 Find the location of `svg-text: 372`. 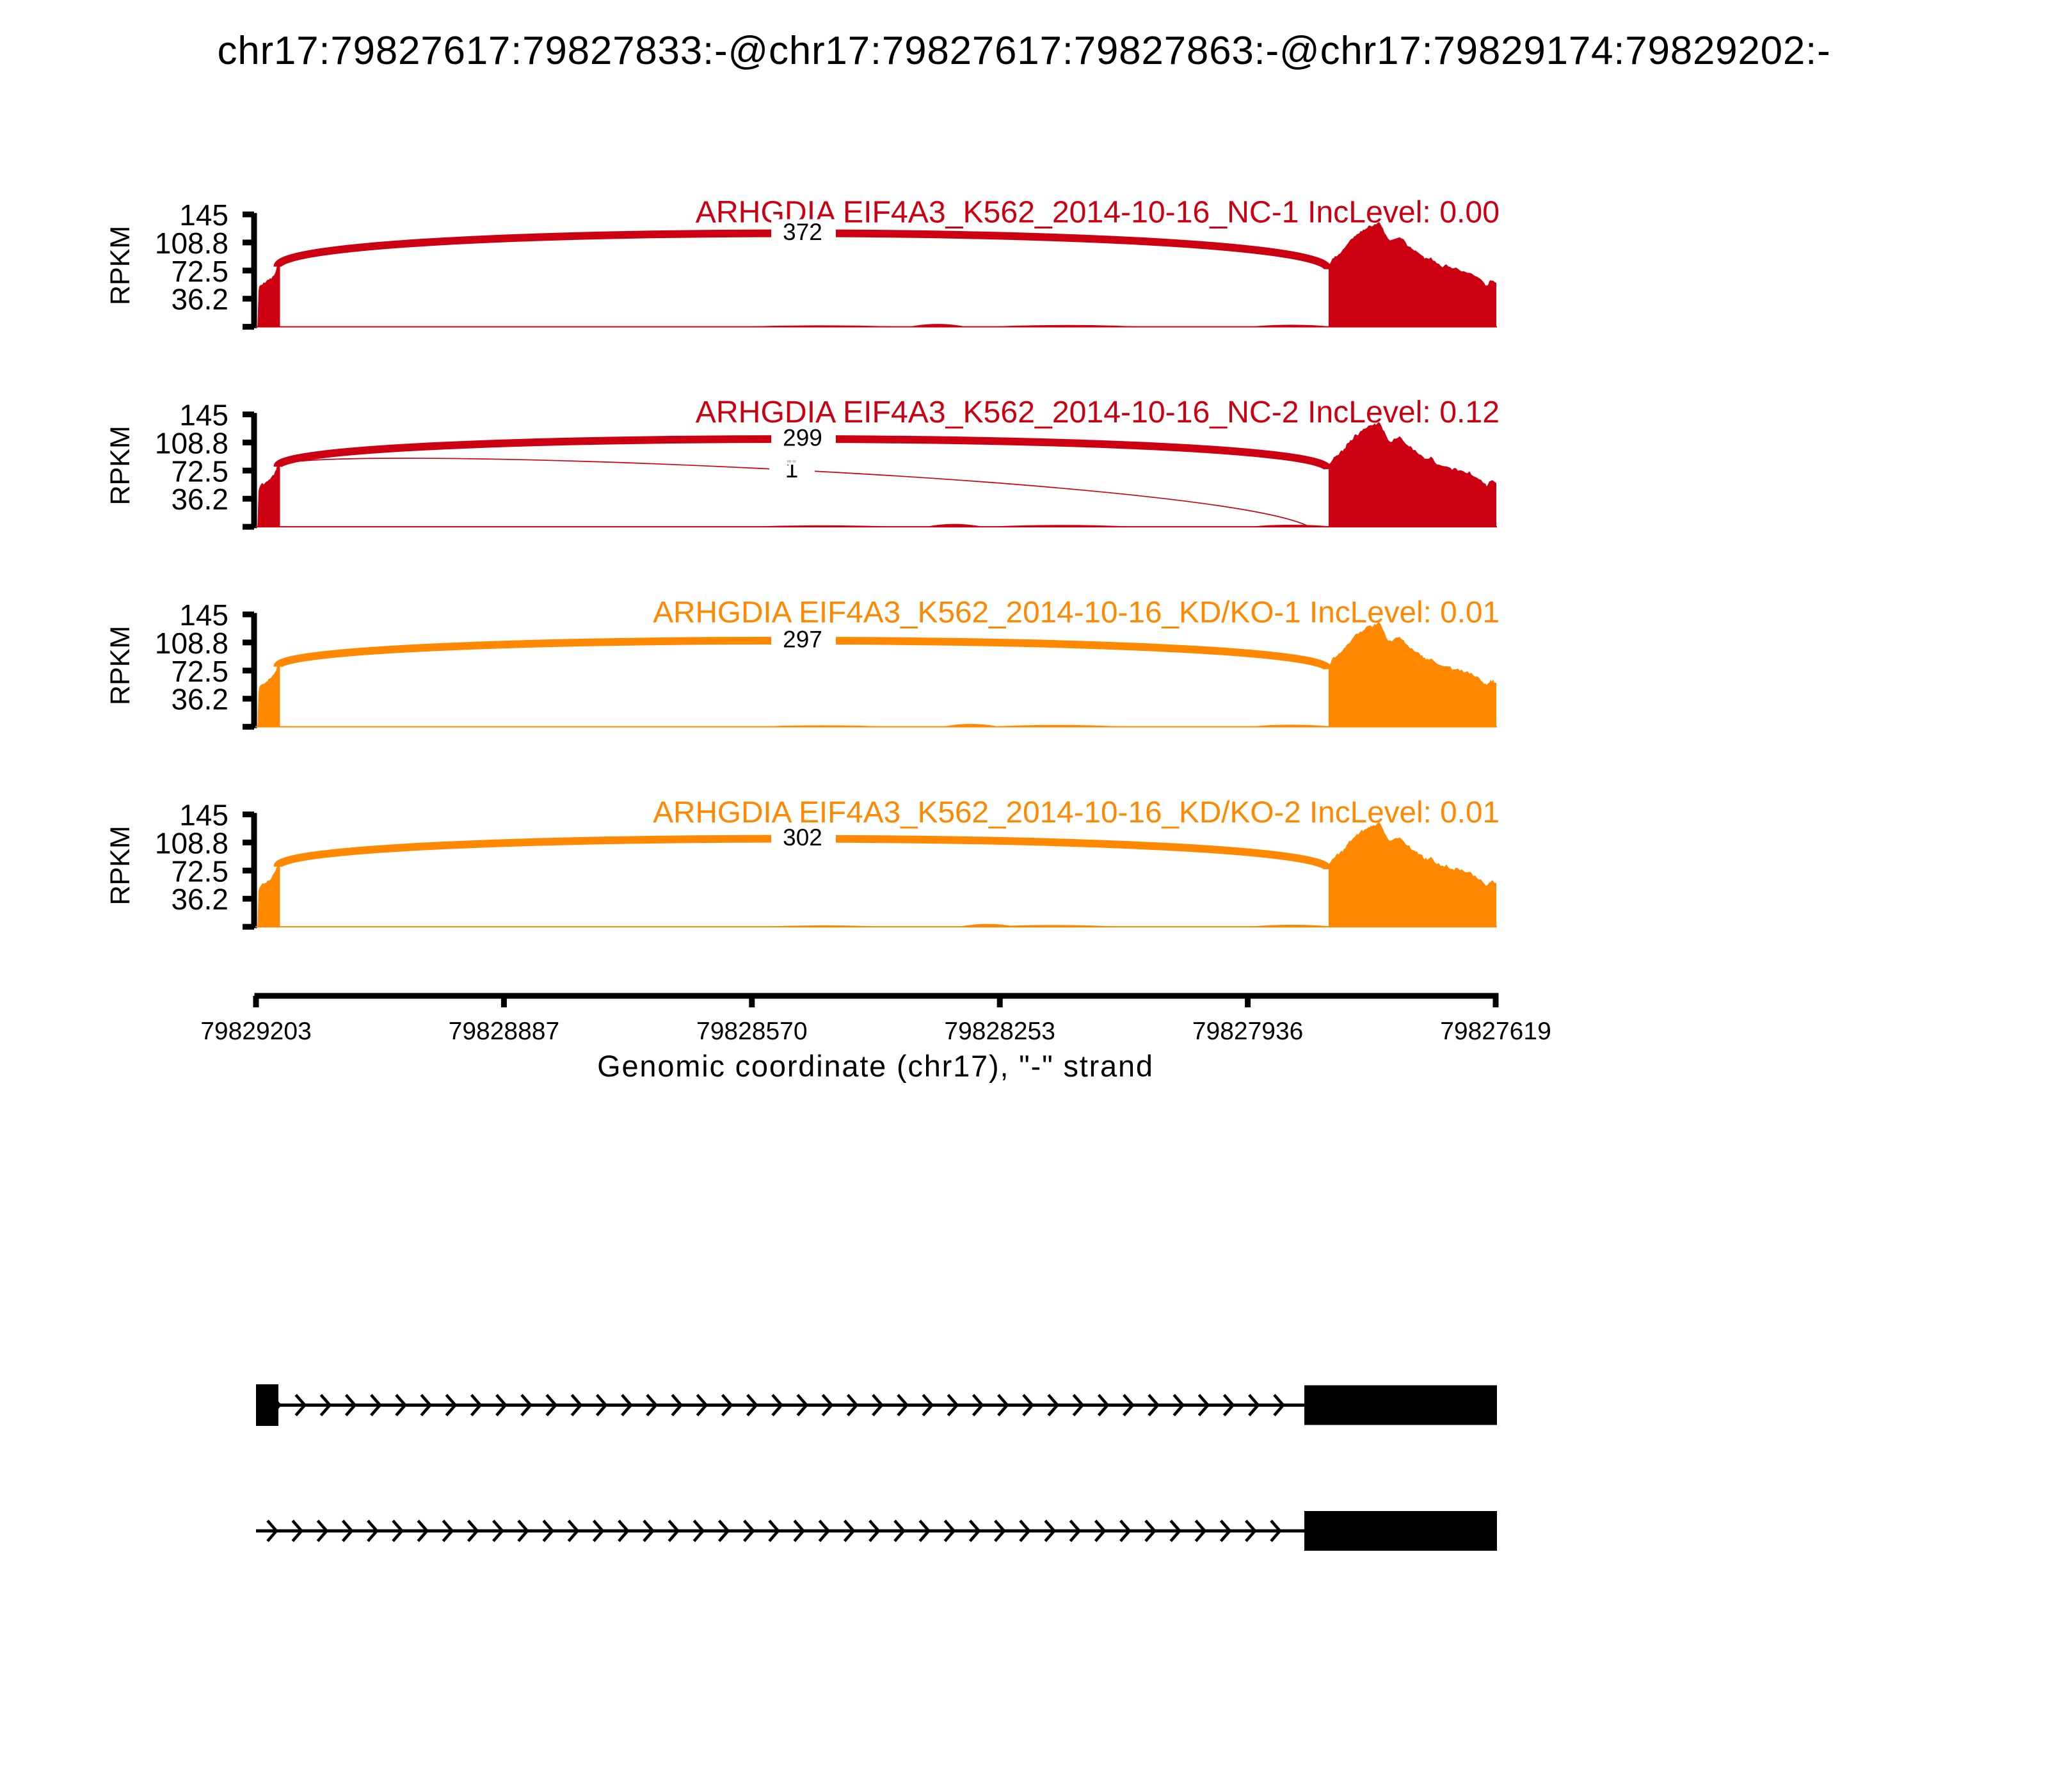

svg-text: 372 is located at coordinates (802, 232).